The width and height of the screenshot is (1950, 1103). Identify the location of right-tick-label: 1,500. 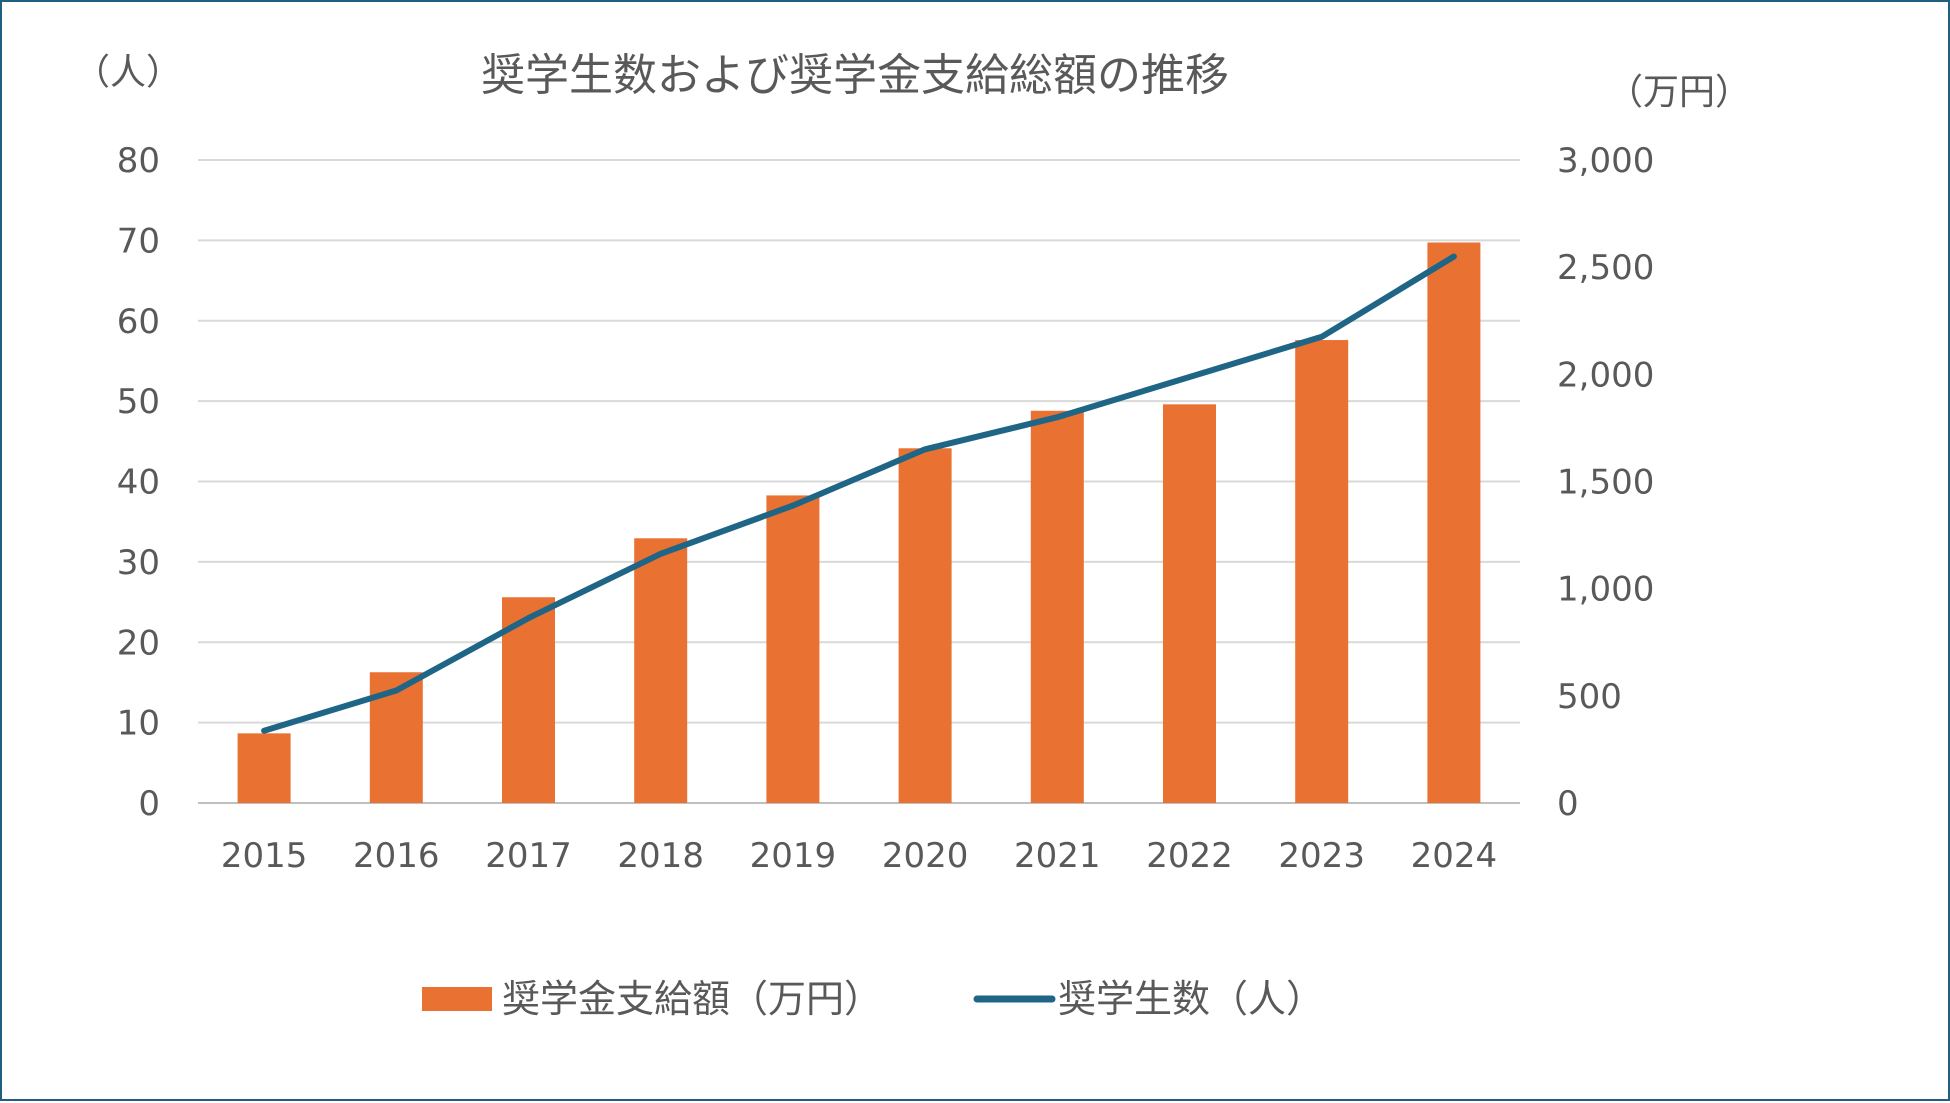
(1605, 483).